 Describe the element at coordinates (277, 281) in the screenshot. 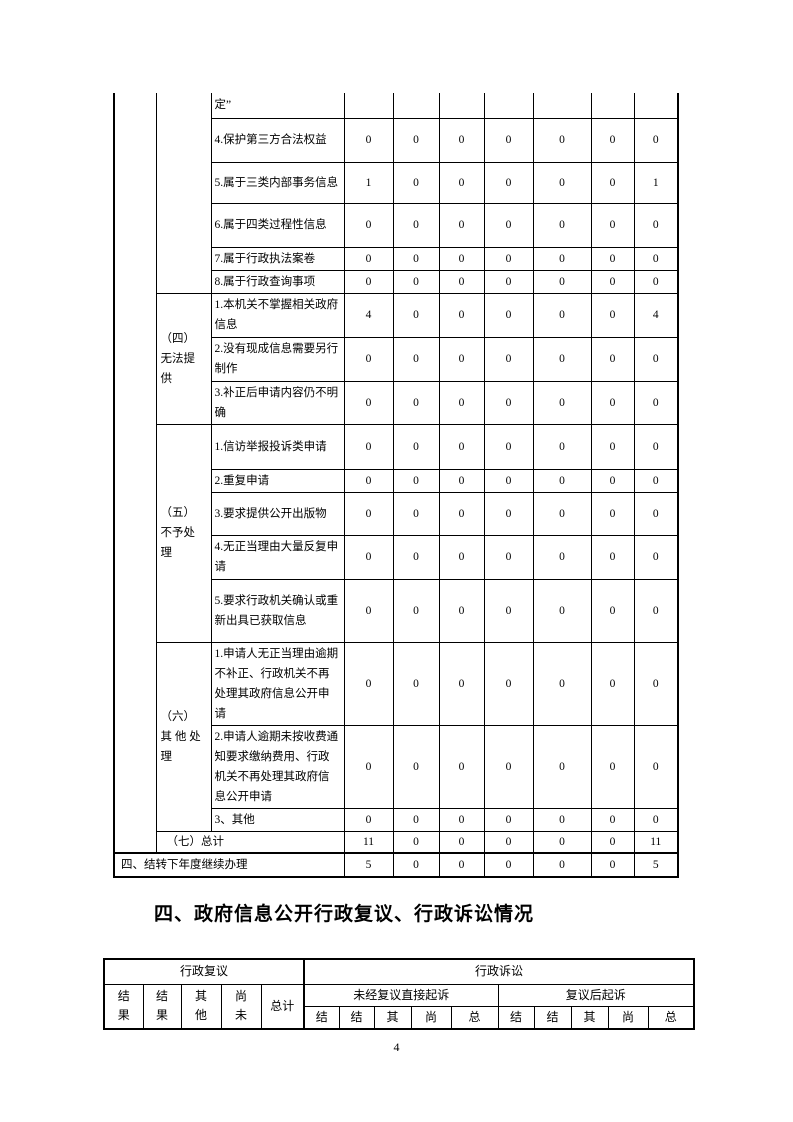

I see `item-label-cell: 8.属于行政查询事项` at that location.